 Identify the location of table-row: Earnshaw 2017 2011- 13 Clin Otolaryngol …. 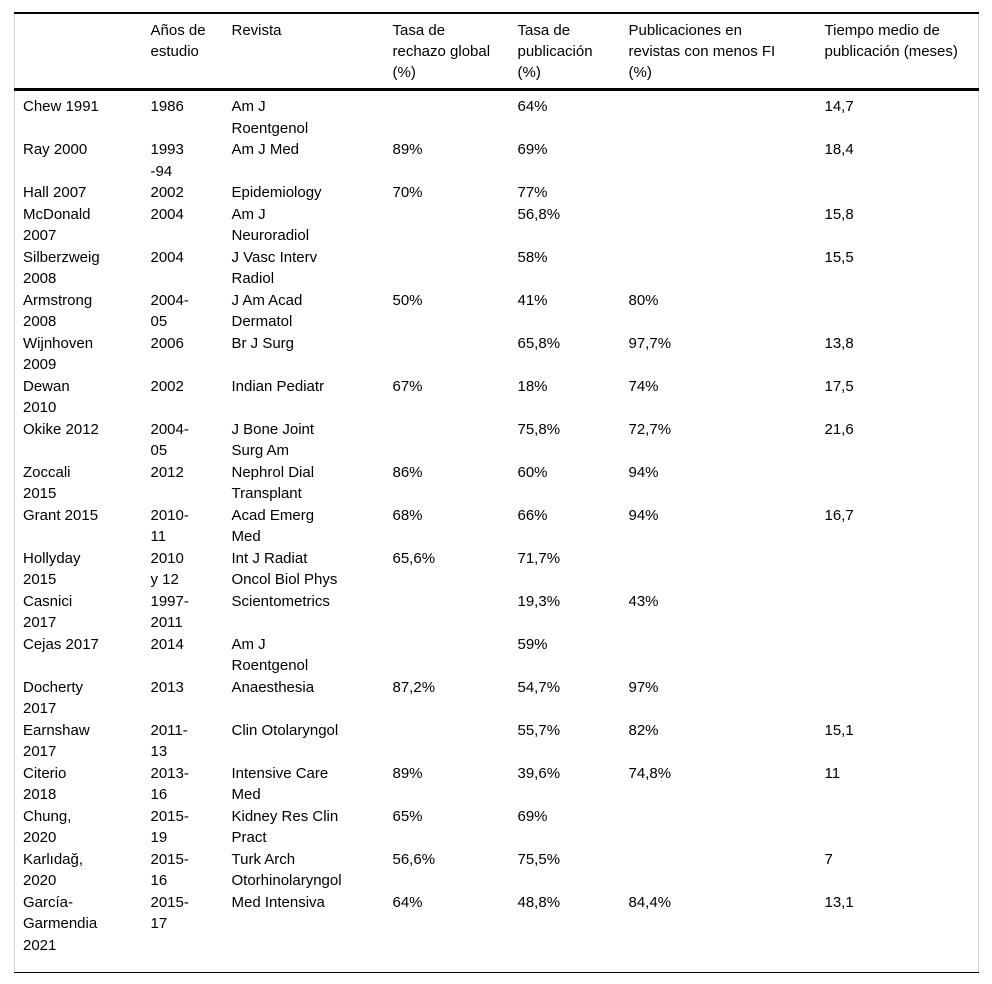
(497, 741).